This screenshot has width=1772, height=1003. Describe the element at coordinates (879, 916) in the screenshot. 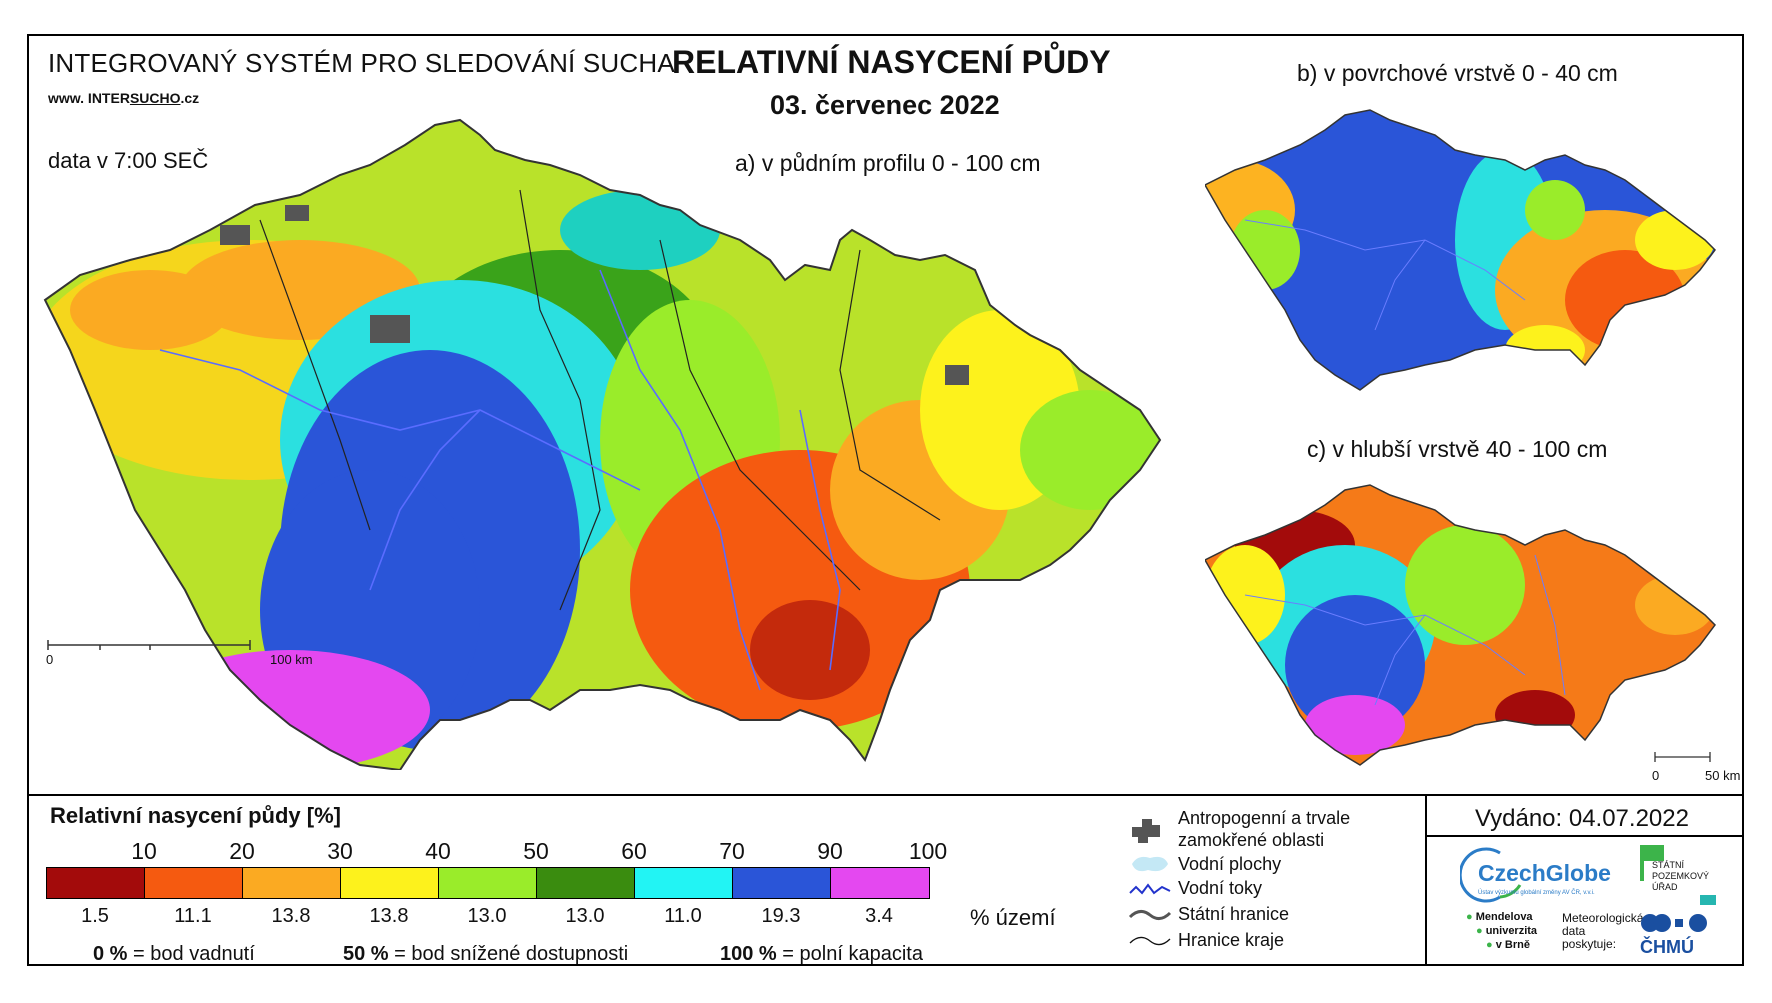

I see `legend-percentage: 3.4` at that location.